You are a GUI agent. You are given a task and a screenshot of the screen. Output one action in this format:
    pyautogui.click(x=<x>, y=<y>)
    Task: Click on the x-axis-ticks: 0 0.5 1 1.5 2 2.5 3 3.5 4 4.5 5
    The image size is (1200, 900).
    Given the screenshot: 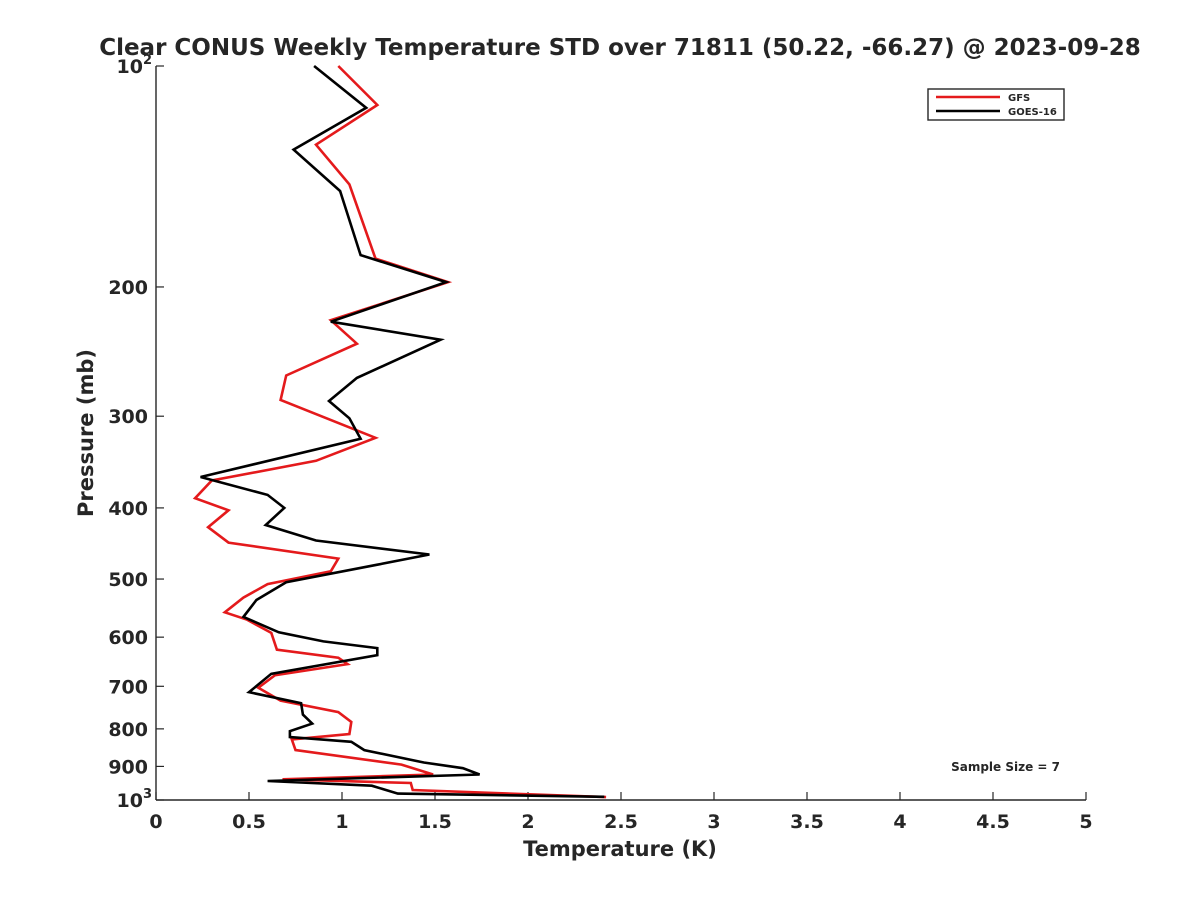 What is the action you would take?
    pyautogui.click(x=621, y=812)
    